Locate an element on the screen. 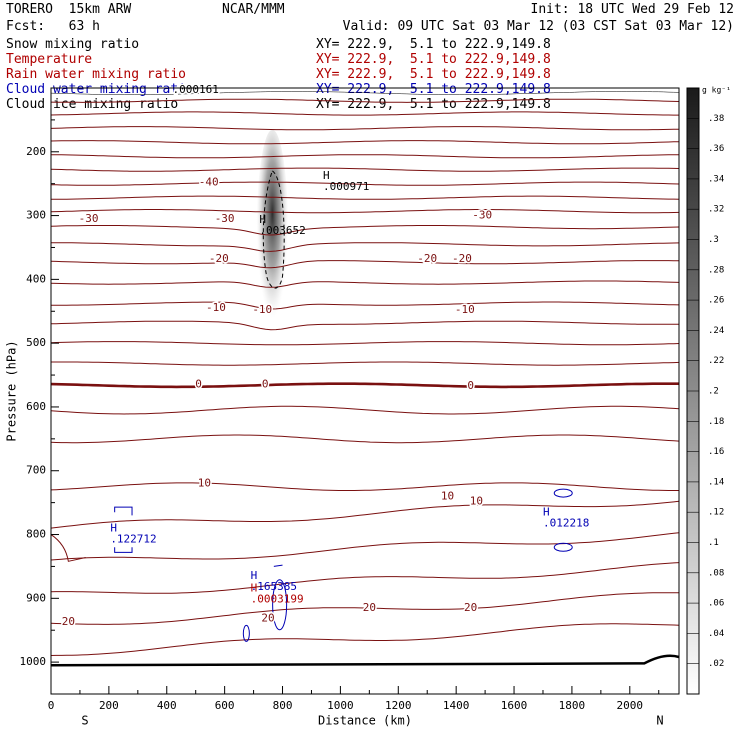  x-tick-label: 800 is located at coordinates (283, 705).